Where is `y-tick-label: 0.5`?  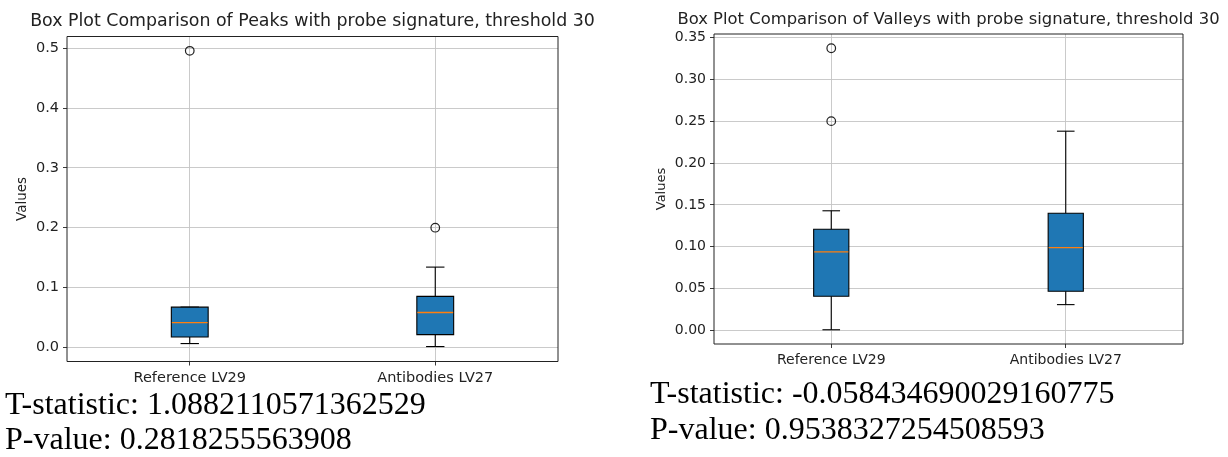 y-tick-label: 0.5 is located at coordinates (47, 47).